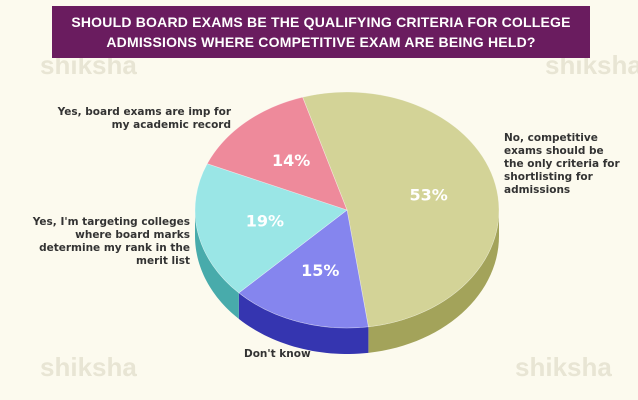 The image size is (638, 400). What do you see at coordinates (428, 194) in the screenshot?
I see `value-label: 53%` at bounding box center [428, 194].